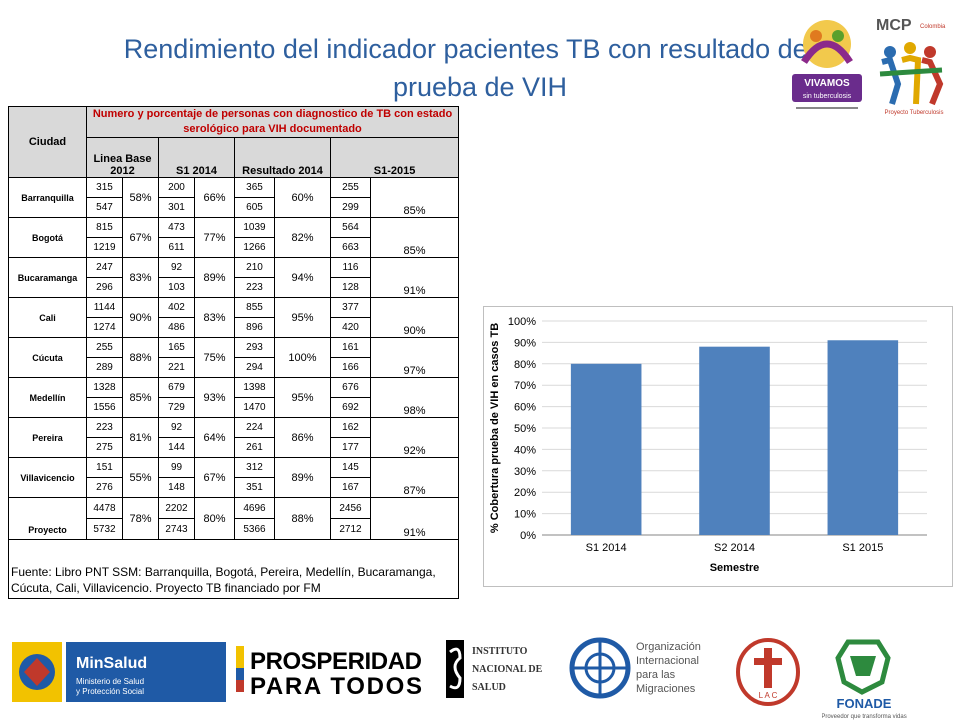 Image resolution: width=960 pixels, height=720 pixels. I want to click on svg-text: SALUD, so click(489, 687).